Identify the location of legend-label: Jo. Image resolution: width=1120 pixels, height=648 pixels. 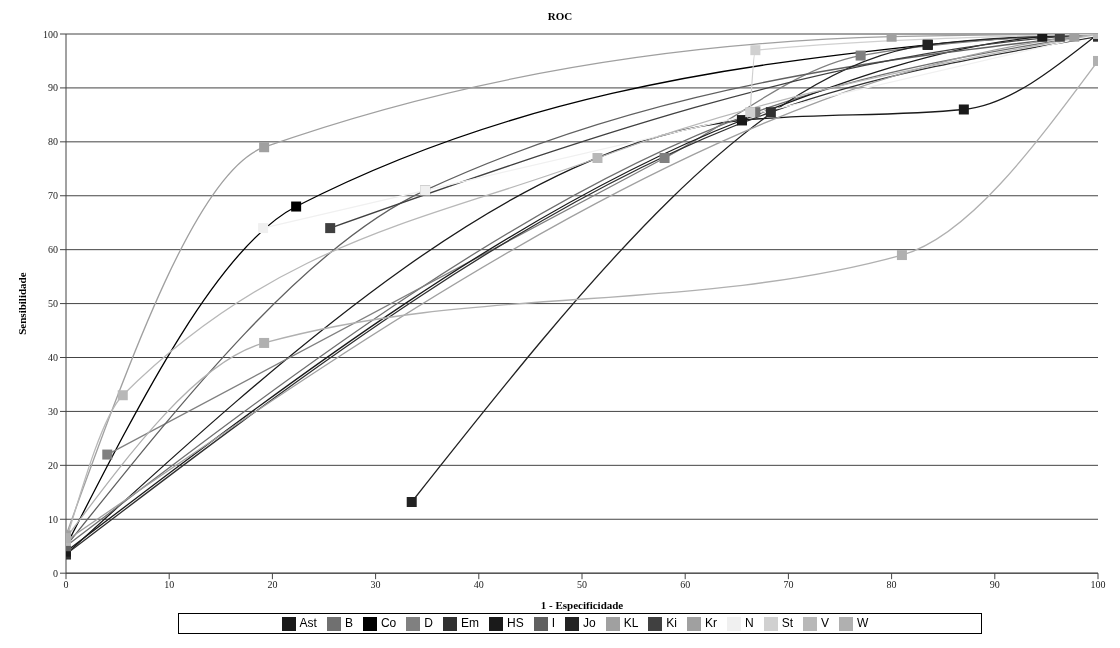
(589, 623).